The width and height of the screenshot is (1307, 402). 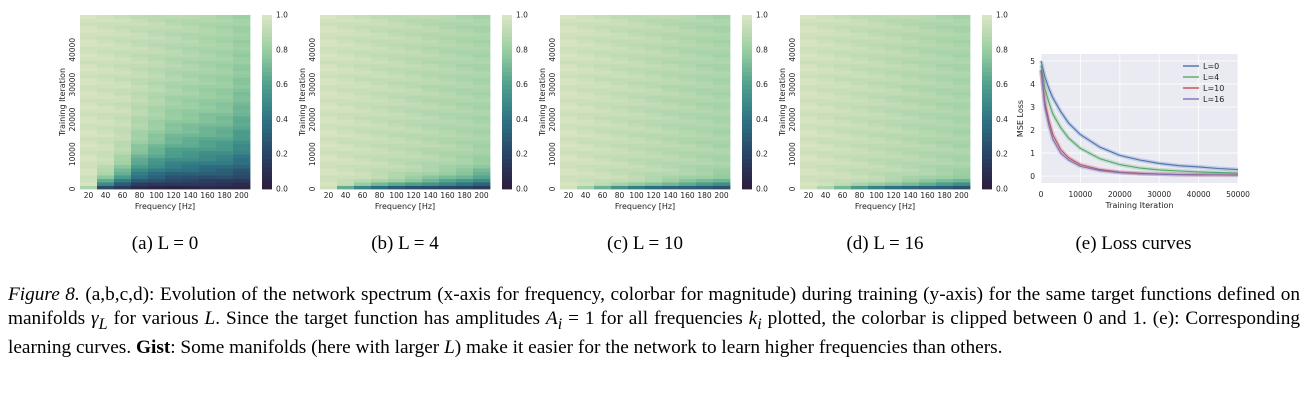 I want to click on x-tick-label: 160, so click(x=687, y=195).